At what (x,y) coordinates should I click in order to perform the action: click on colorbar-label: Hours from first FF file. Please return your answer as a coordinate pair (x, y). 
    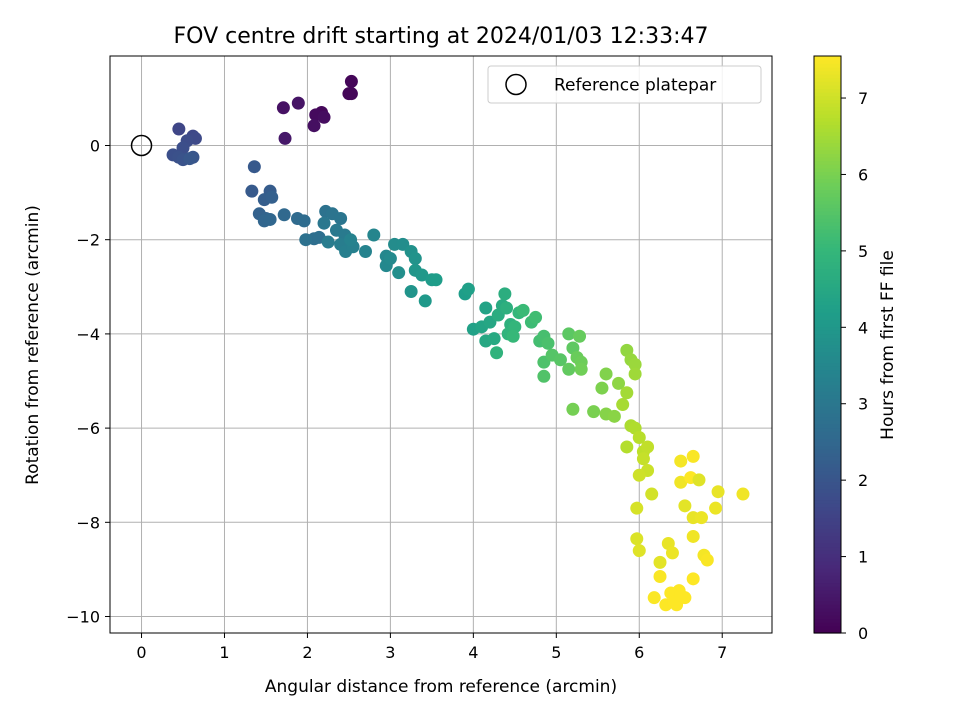
    Looking at the image, I should click on (888, 345).